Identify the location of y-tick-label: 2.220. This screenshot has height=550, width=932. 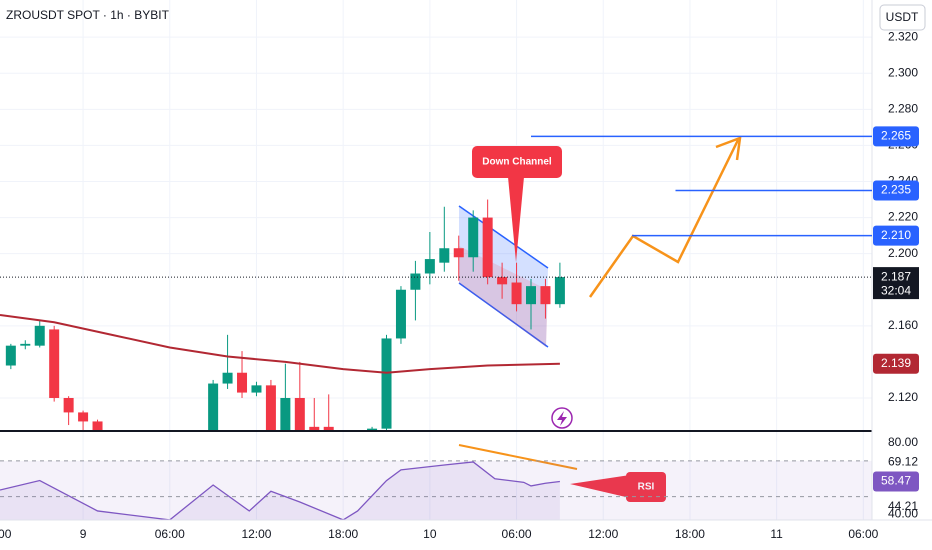
(903, 217).